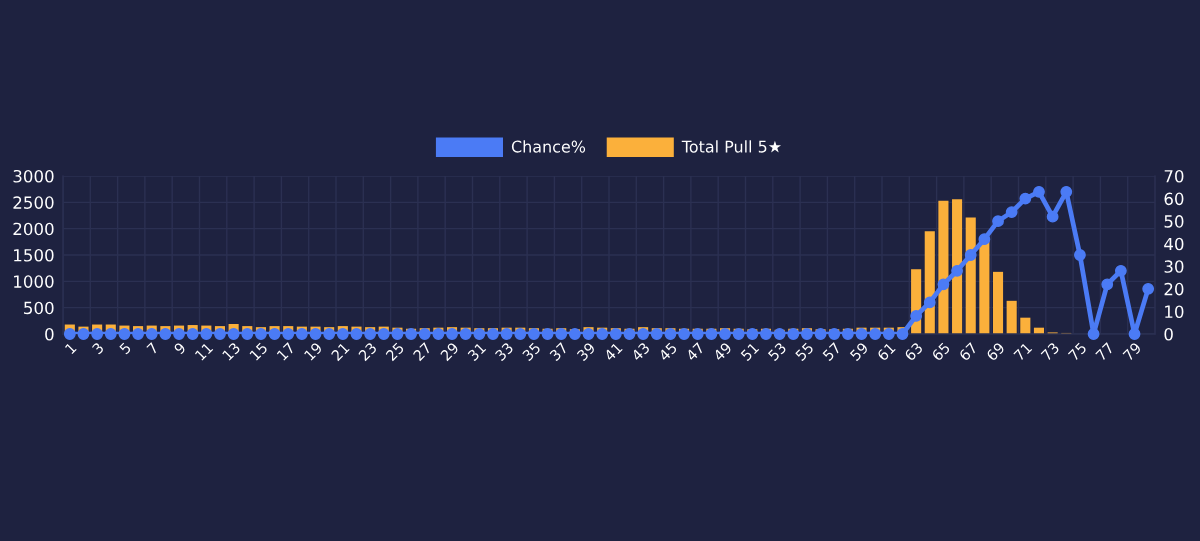  What do you see at coordinates (548, 146) in the screenshot?
I see `legend-label: Chance%` at bounding box center [548, 146].